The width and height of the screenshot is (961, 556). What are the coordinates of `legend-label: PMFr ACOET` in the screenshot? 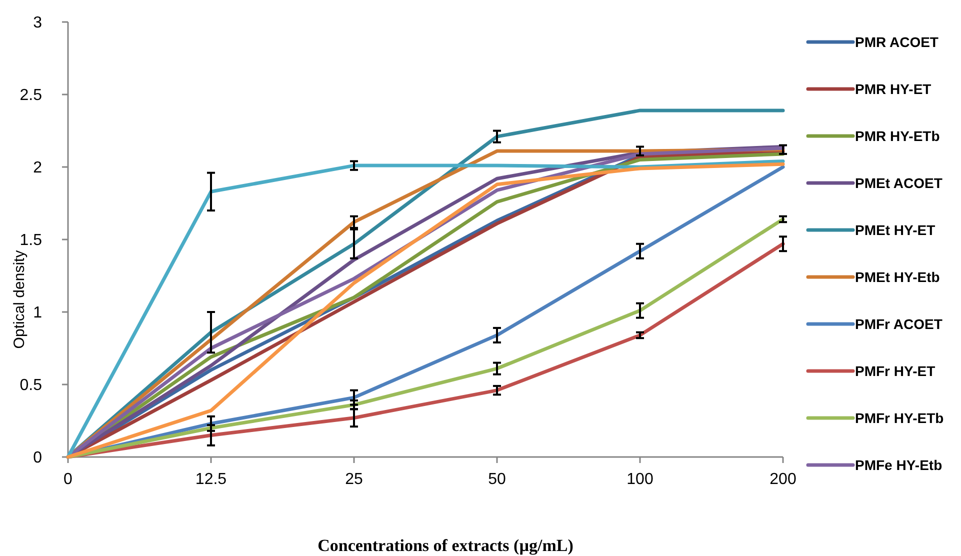 It's located at (899, 324).